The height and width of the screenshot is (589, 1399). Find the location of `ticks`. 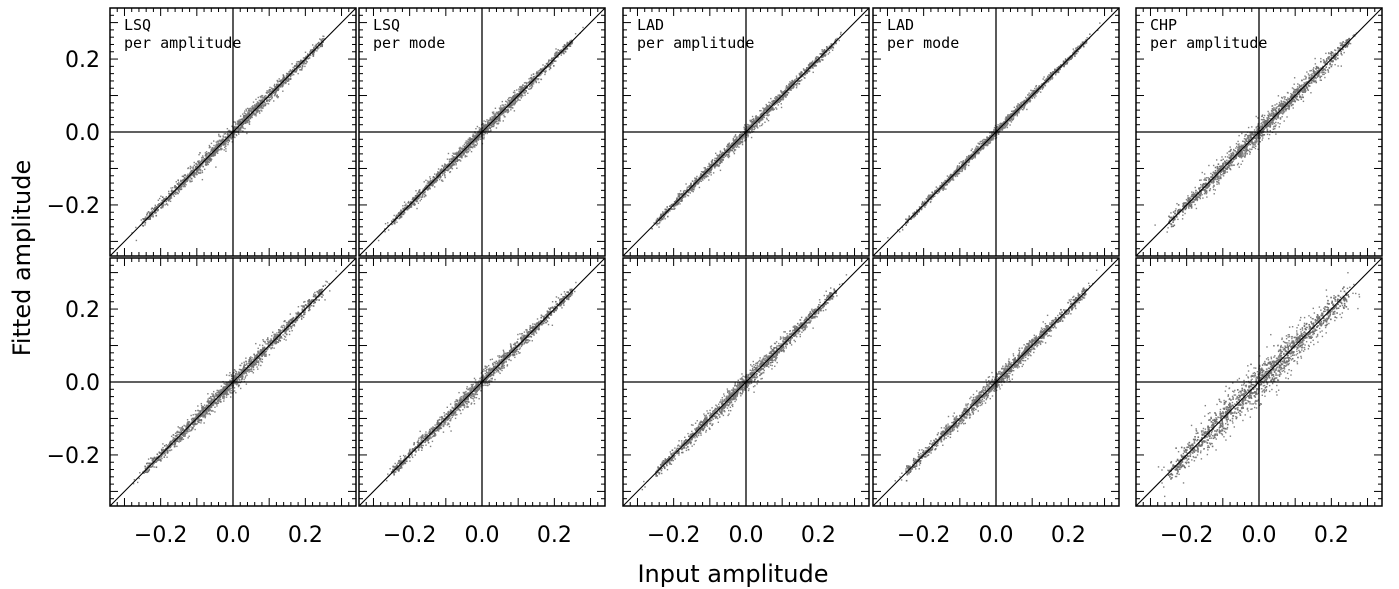

ticks is located at coordinates (233, 132).